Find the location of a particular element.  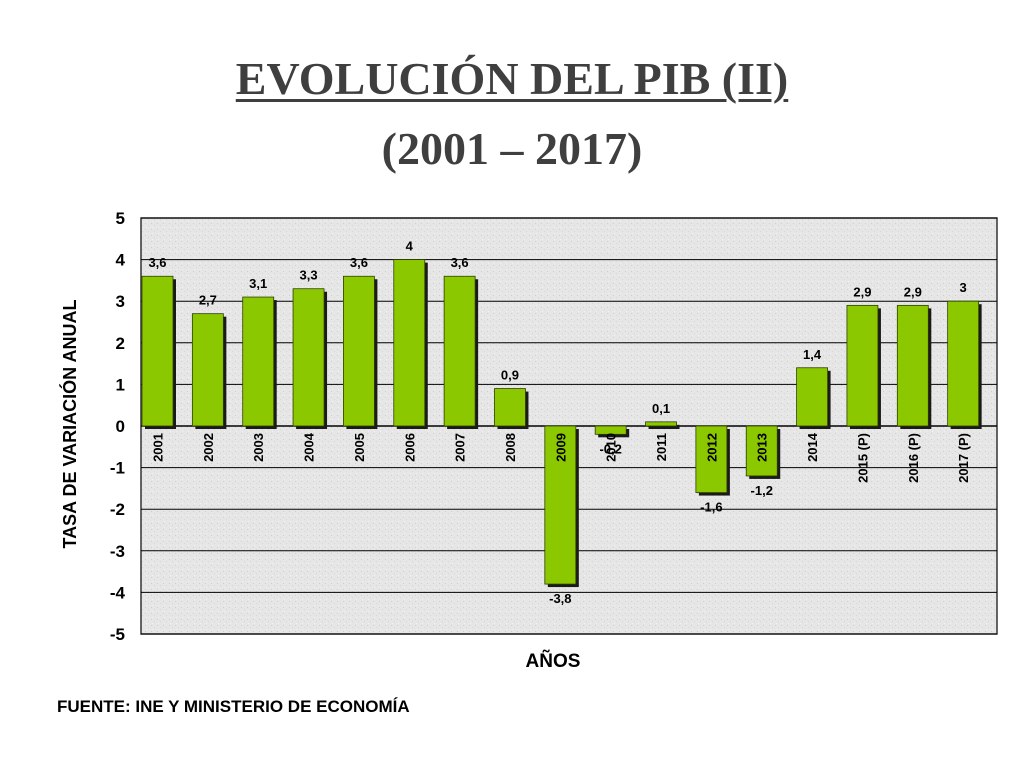

y-tick-label: 2 is located at coordinates (120, 343).